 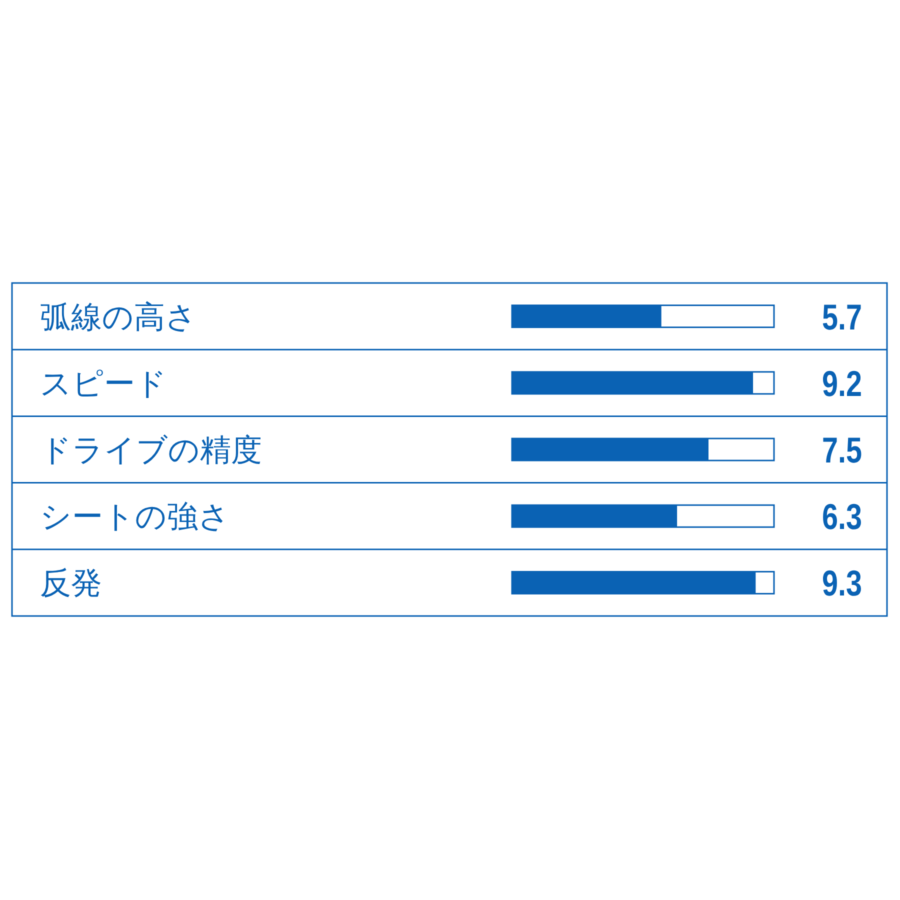 I want to click on data-label: 6.3, so click(x=842, y=516).